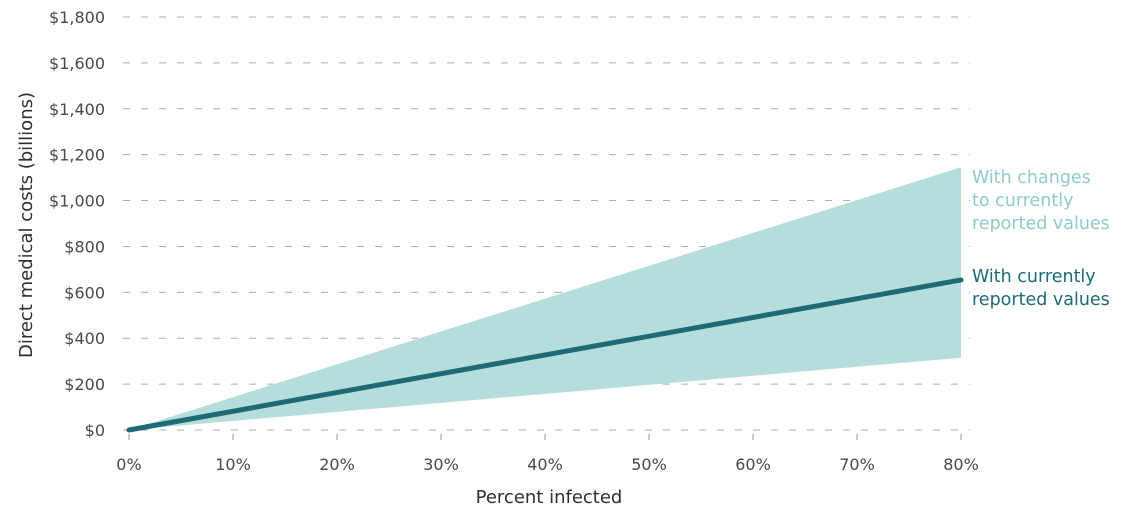  What do you see at coordinates (84, 292) in the screenshot?
I see `y-tick-label: $600` at bounding box center [84, 292].